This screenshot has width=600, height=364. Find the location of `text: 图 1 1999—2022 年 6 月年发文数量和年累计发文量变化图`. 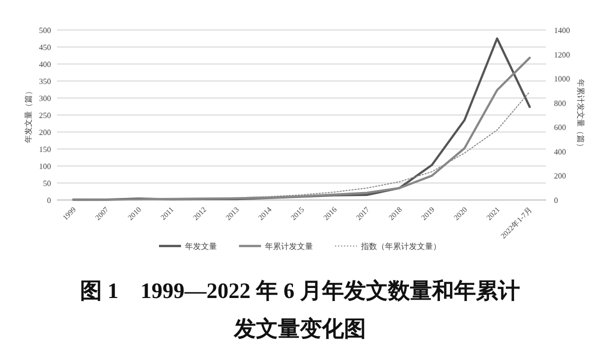

text: 图 1 1999—2022 年 6 月年发文数量和年累计发文量变化图 is located at coordinates (300, 310).